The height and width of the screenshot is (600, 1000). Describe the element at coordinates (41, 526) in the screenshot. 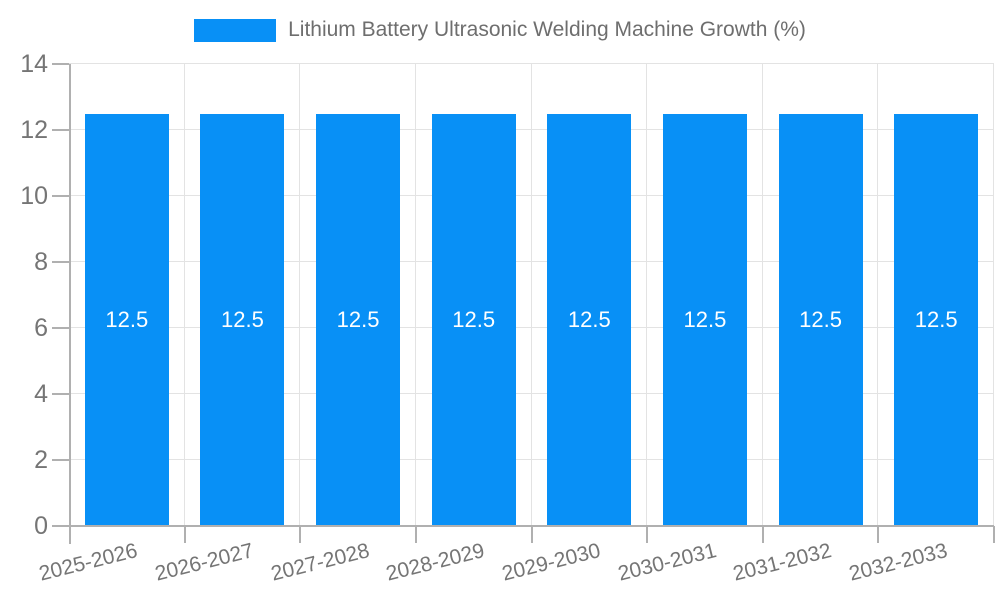

I see `y-tick-label: 0` at that location.